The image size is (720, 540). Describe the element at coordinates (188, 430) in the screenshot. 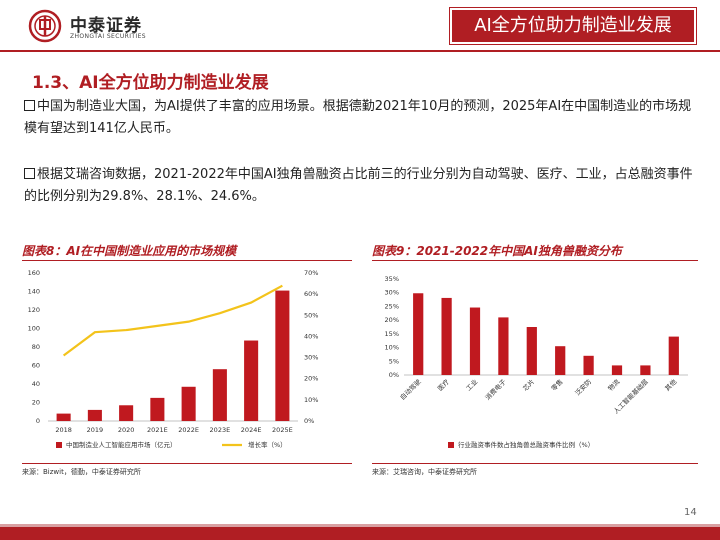

I see `x-tick-label: 2022E` at that location.